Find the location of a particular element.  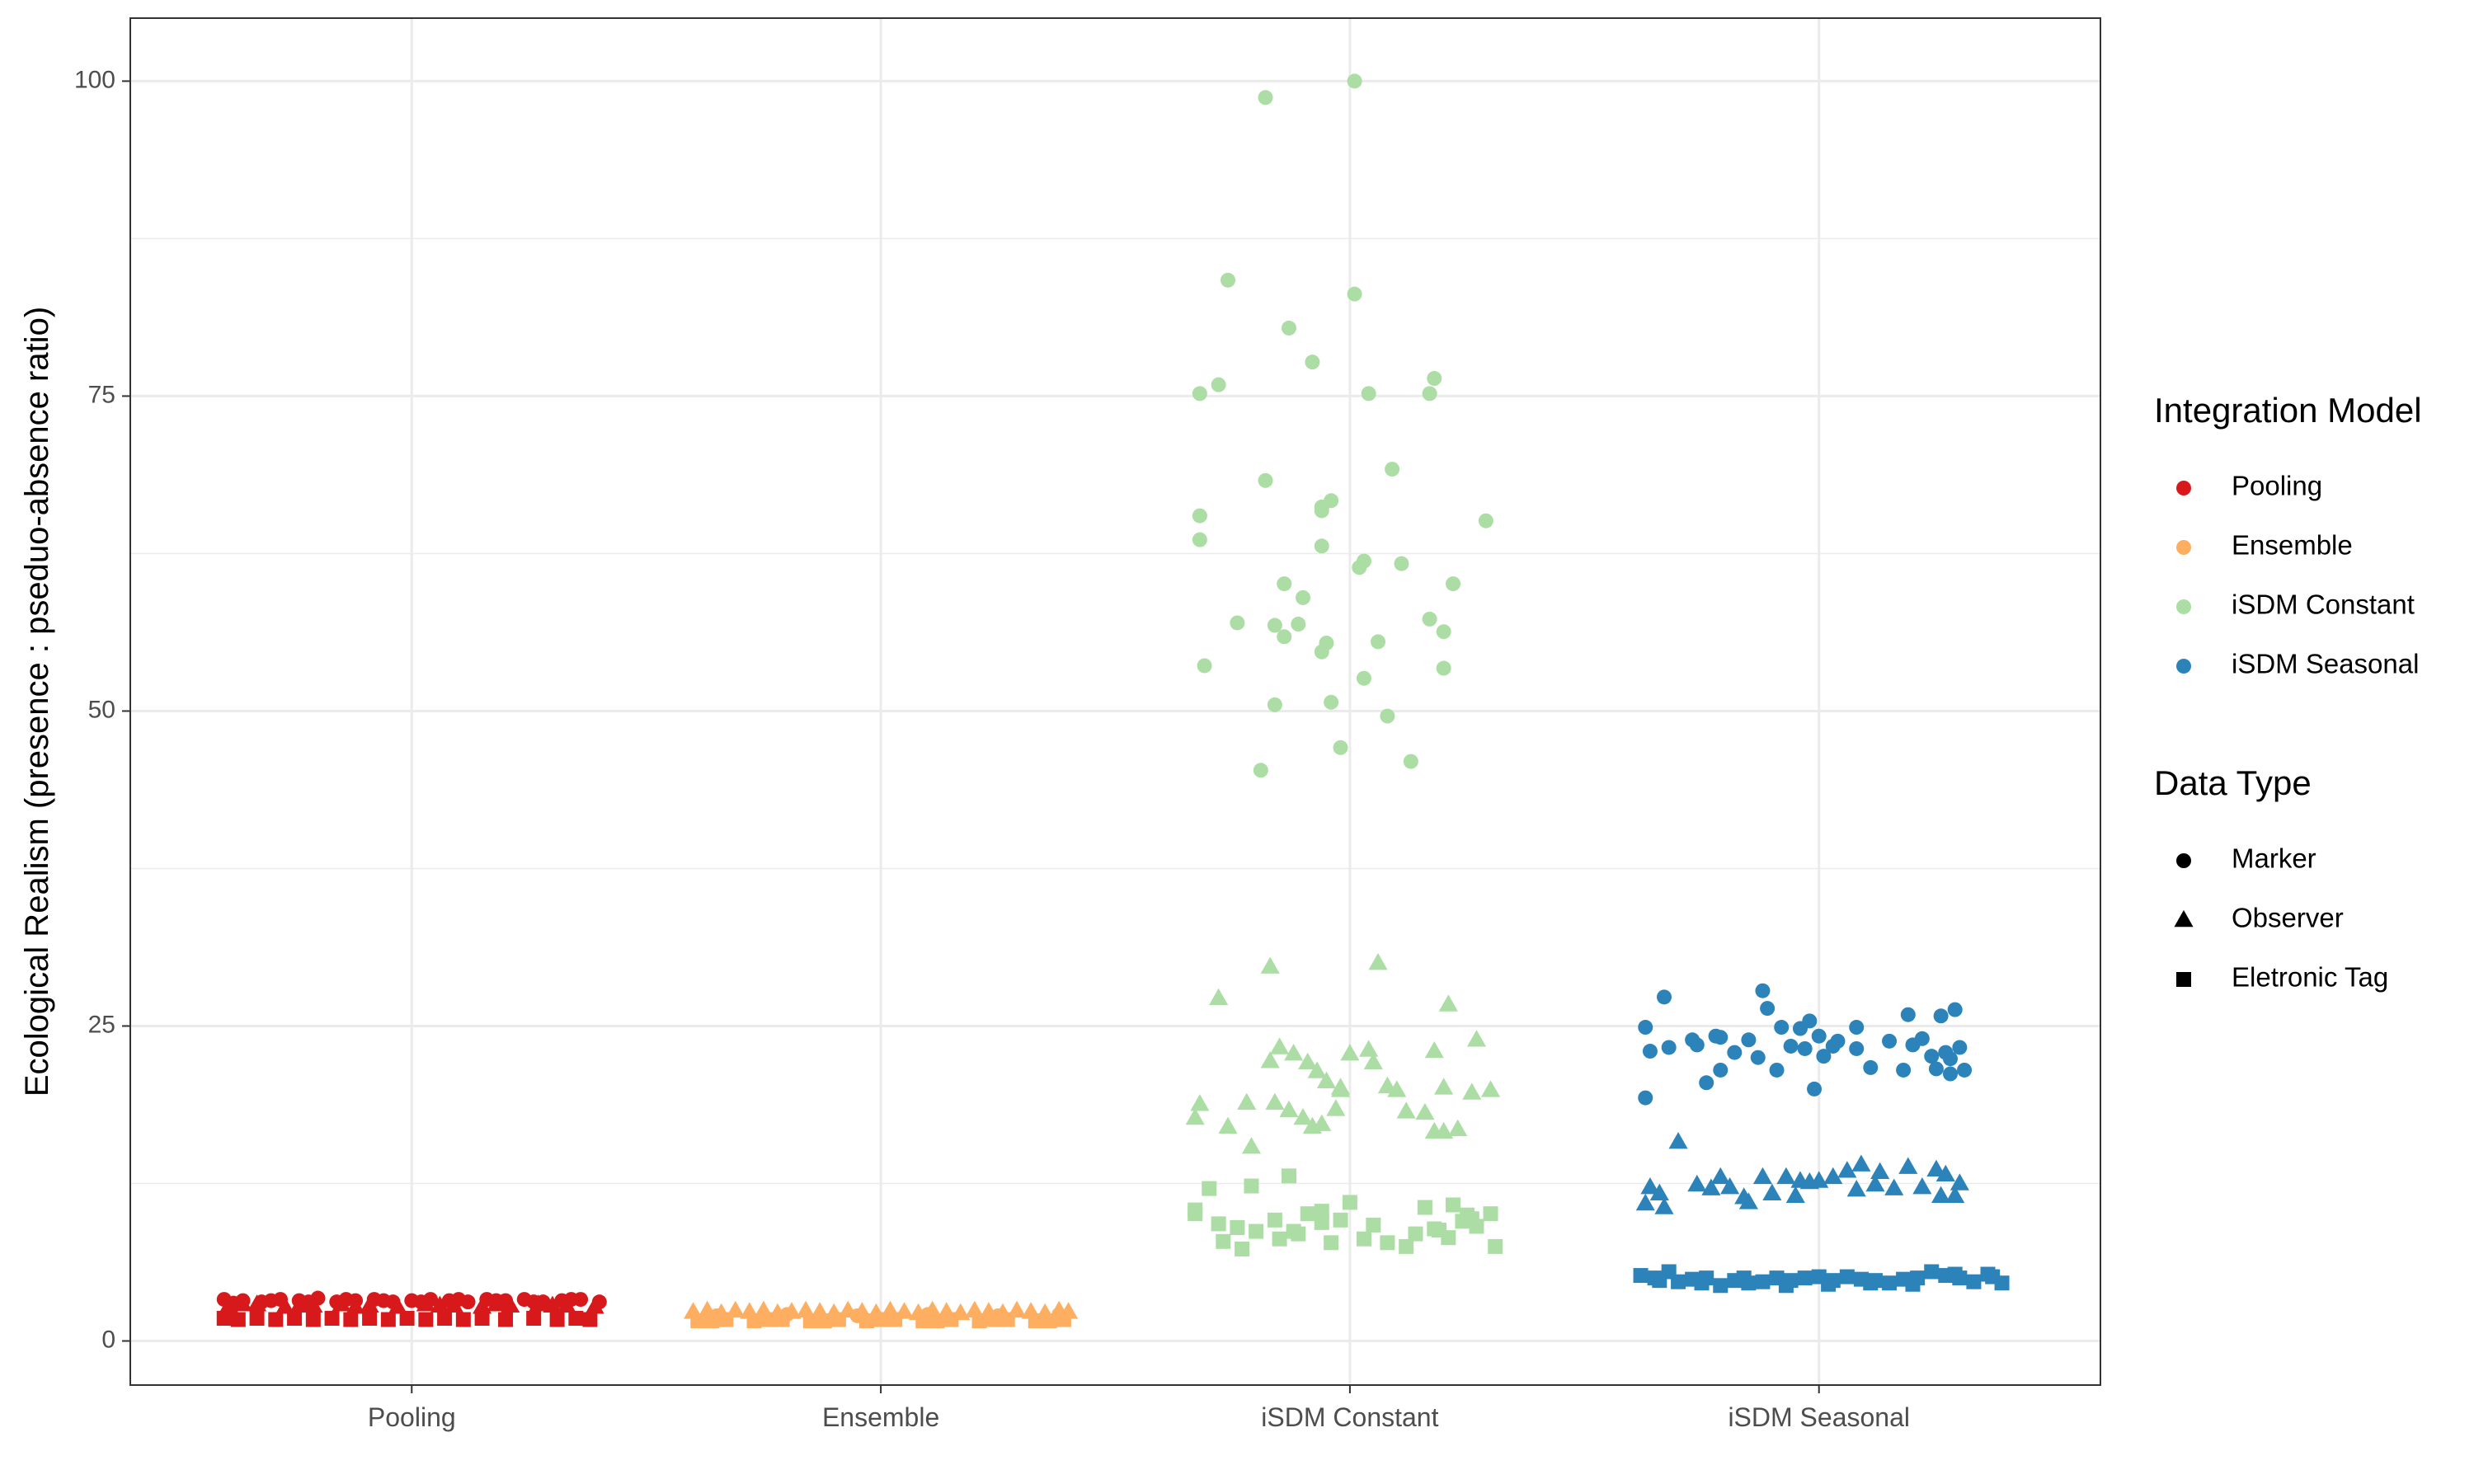

x-tick-label: Ensemble is located at coordinates (880, 1417).